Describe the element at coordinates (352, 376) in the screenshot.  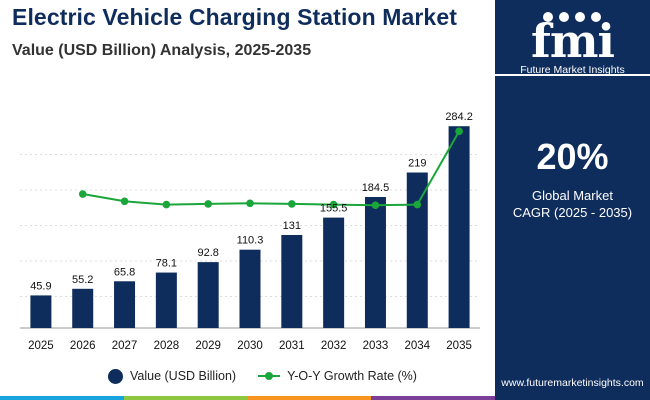
I see `legend-growth-label: Y-O-Y Growth Rate (%)` at that location.